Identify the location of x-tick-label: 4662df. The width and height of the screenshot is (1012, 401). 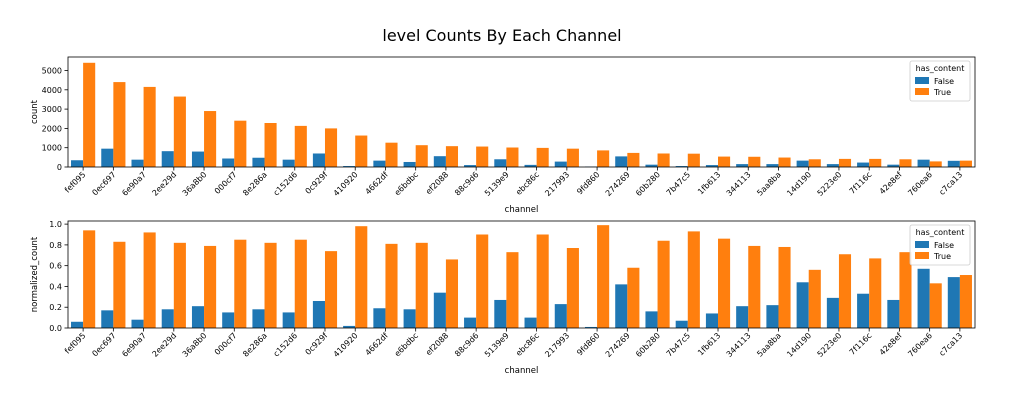
(377, 344).